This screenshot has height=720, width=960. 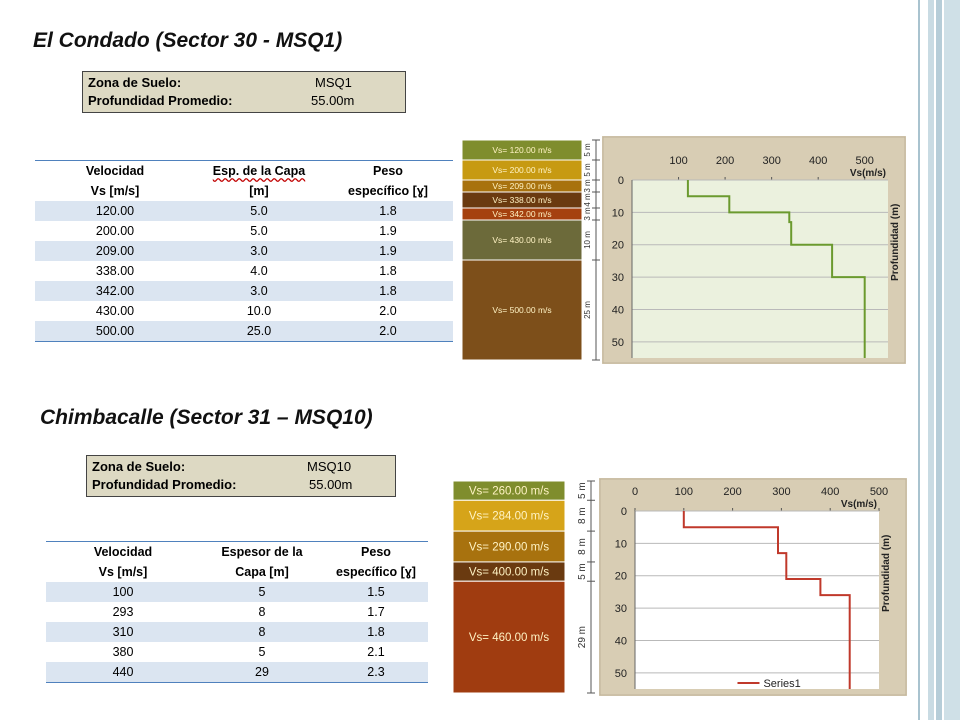 What do you see at coordinates (262, 572) in the screenshot?
I see `header-thickness-unit: Capa [m]` at bounding box center [262, 572].